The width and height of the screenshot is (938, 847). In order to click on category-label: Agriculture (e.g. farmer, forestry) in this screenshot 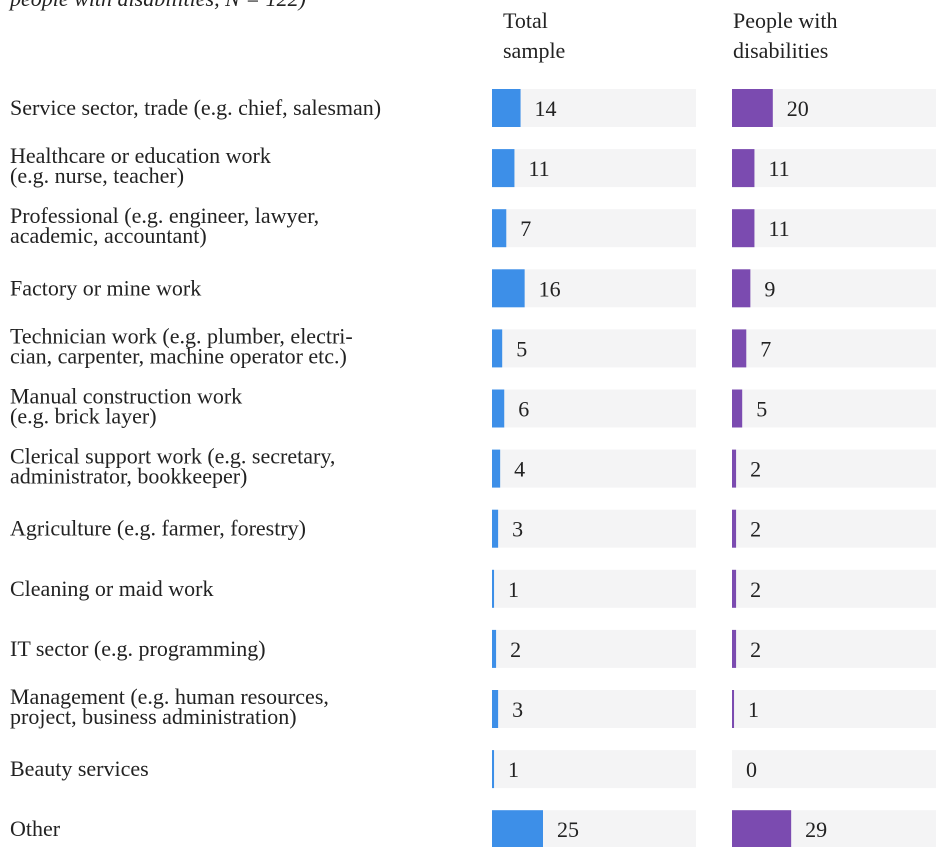, I will do `click(158, 528)`.